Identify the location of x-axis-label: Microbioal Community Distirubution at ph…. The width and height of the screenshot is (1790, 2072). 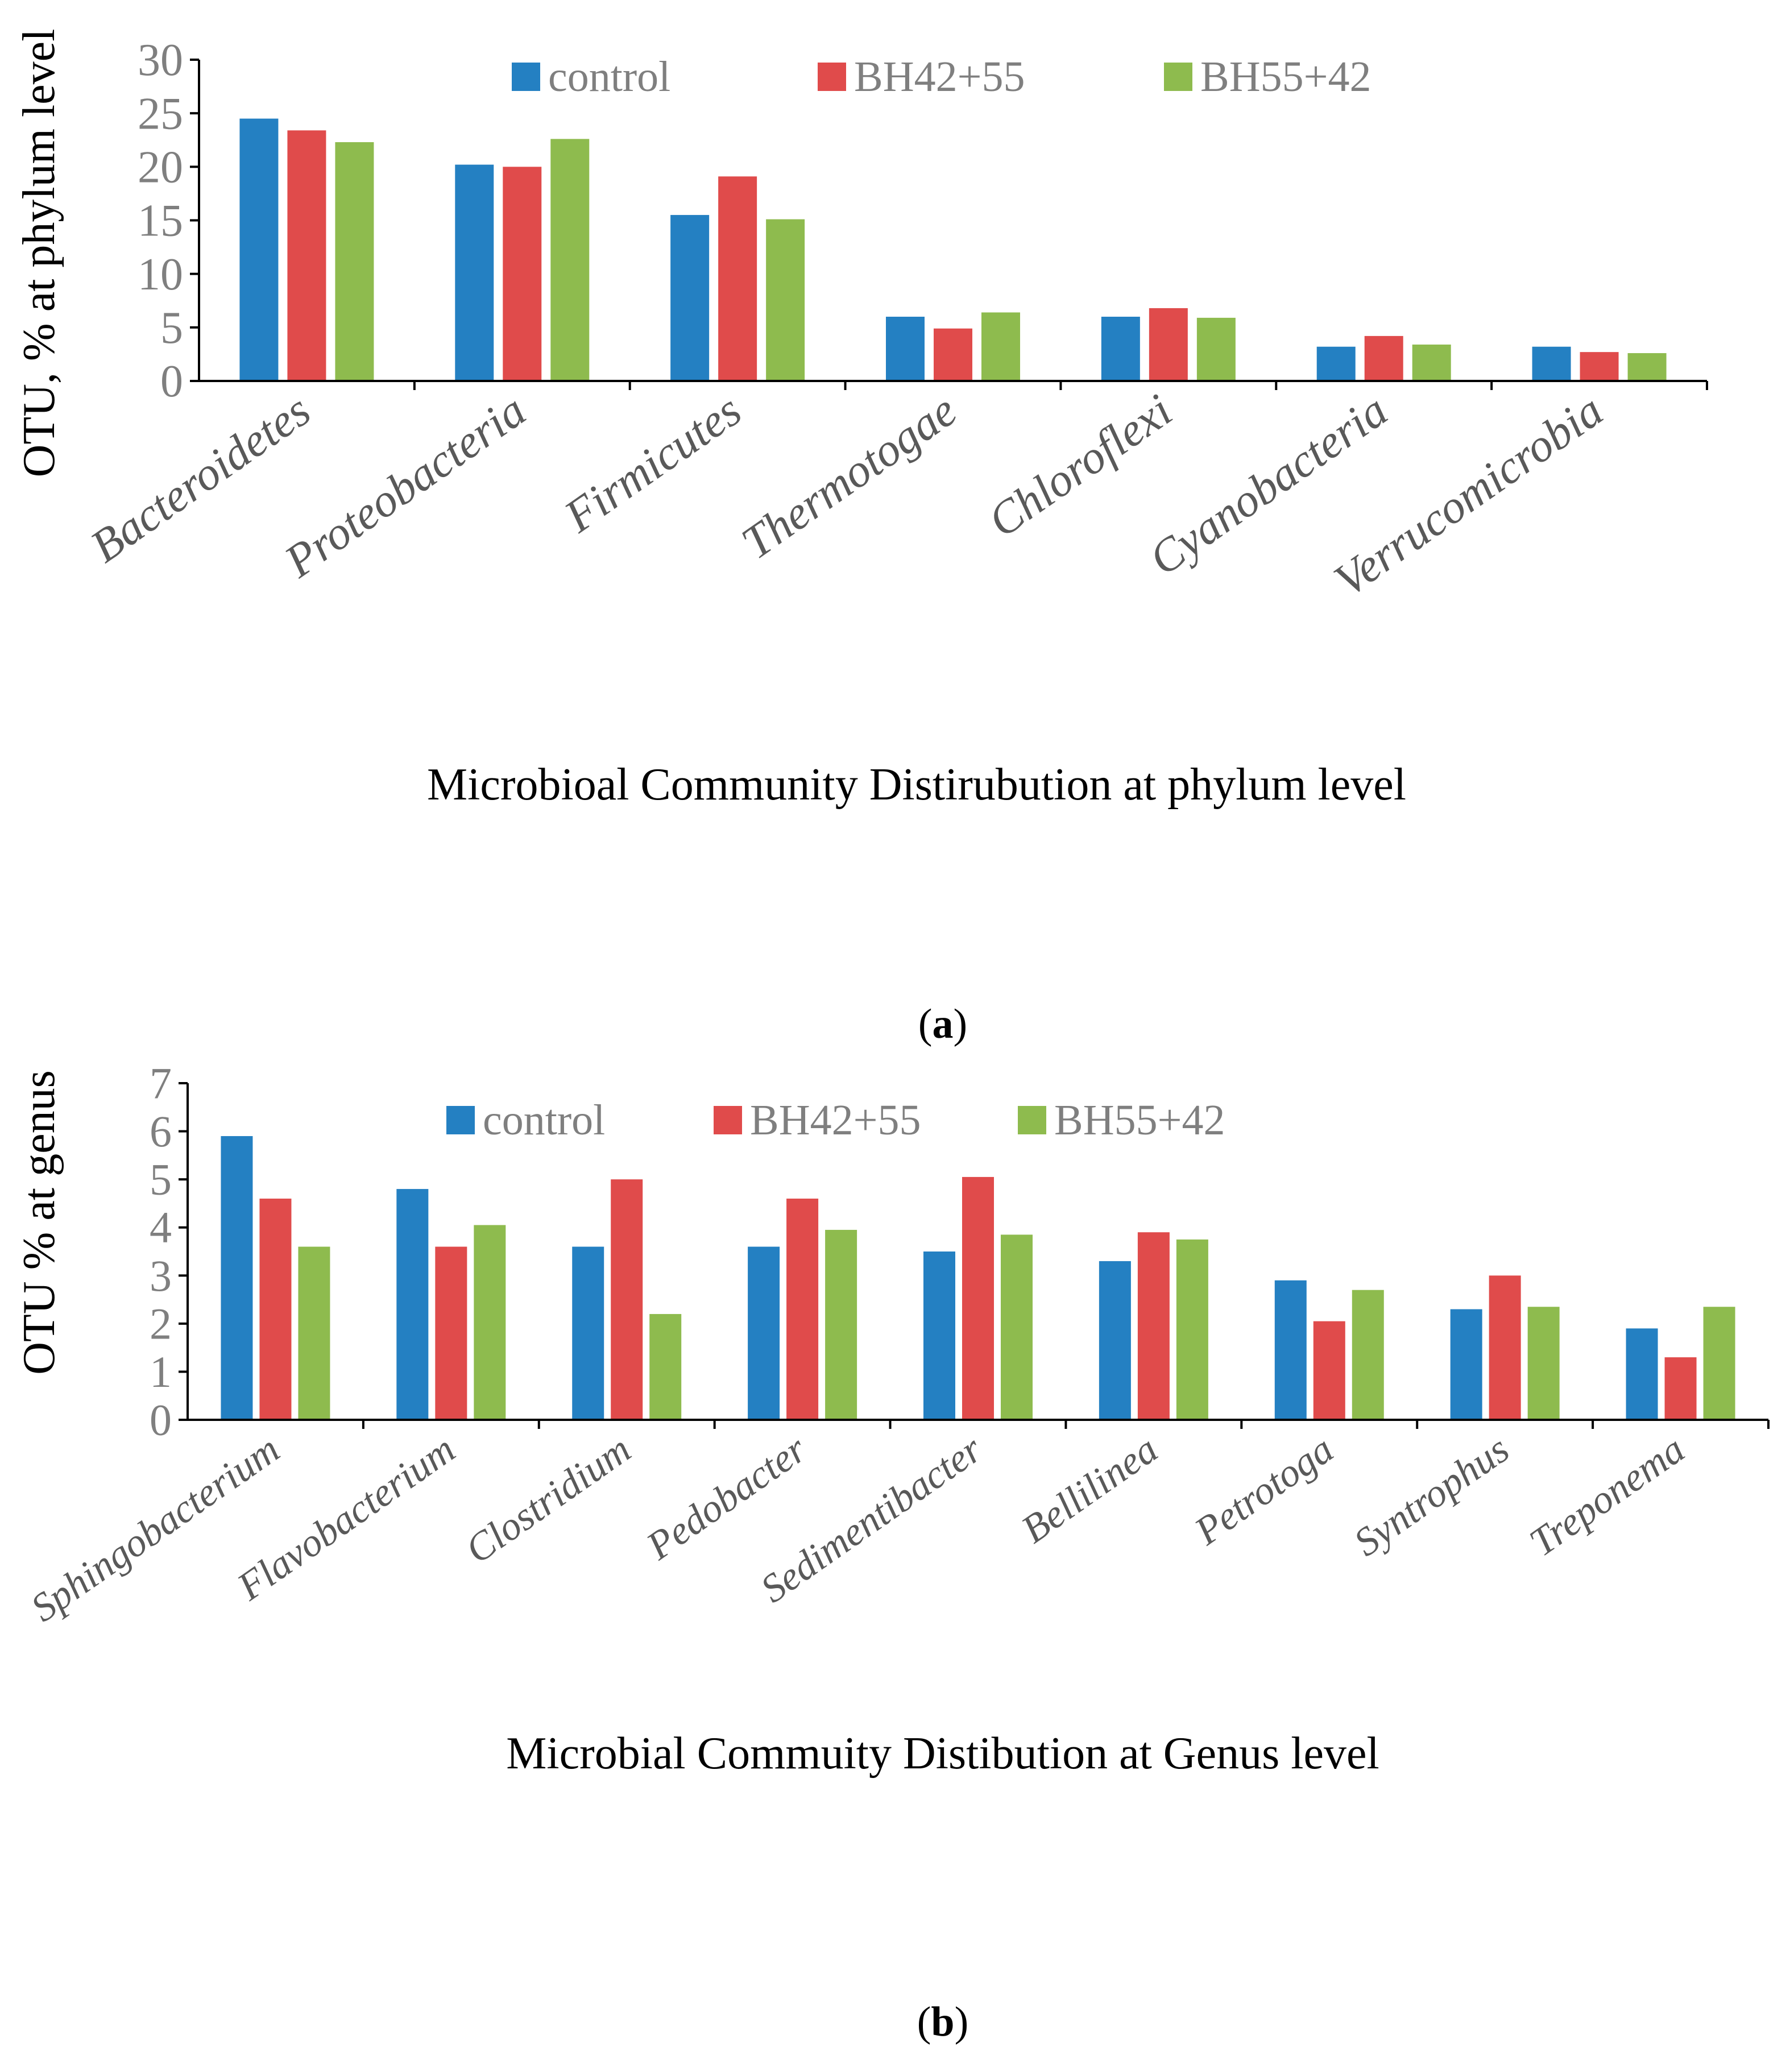
(916, 785).